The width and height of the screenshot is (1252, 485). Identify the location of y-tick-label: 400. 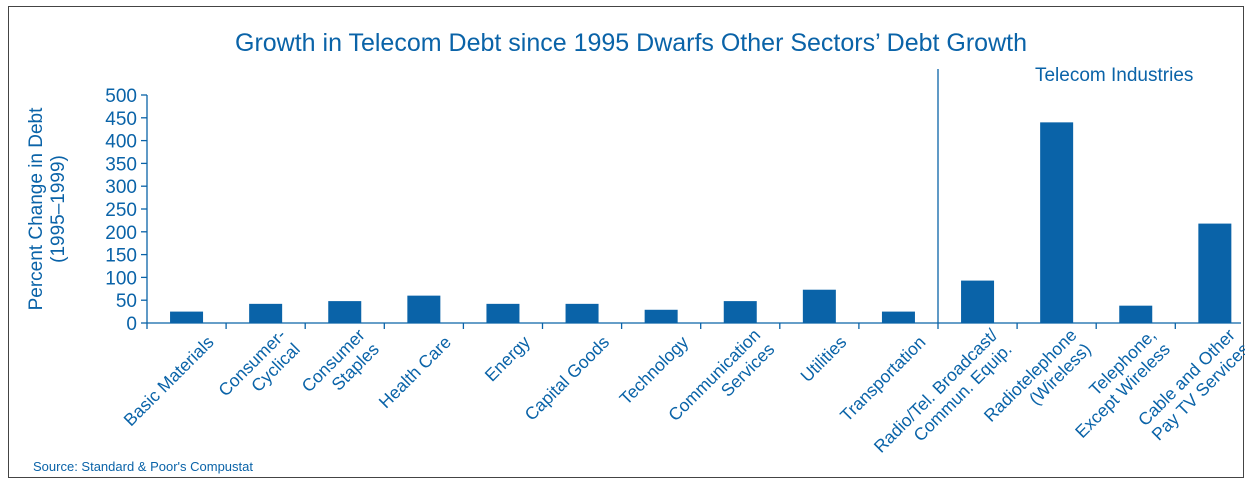
(121, 142).